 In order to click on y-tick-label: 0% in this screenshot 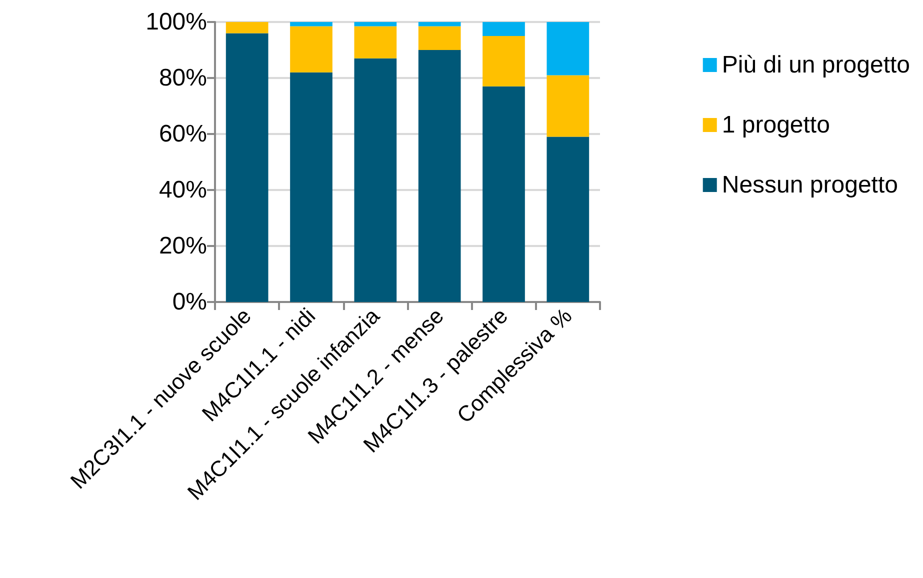, I will do `click(189, 302)`.